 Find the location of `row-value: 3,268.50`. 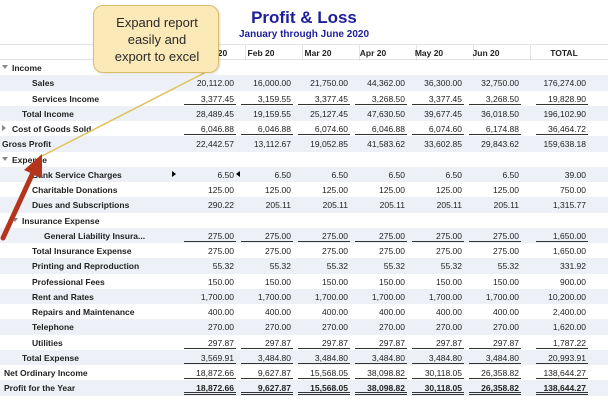

row-value: 3,268.50 is located at coordinates (388, 98).